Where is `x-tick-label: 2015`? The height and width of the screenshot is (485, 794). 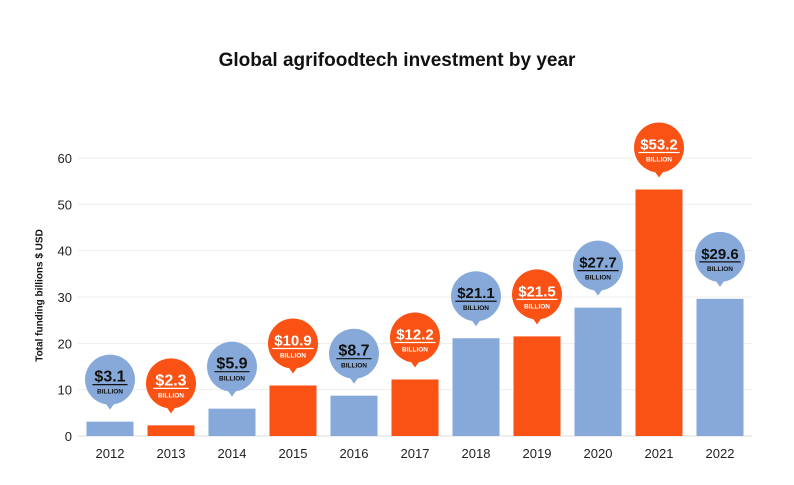 x-tick-label: 2015 is located at coordinates (293, 453).